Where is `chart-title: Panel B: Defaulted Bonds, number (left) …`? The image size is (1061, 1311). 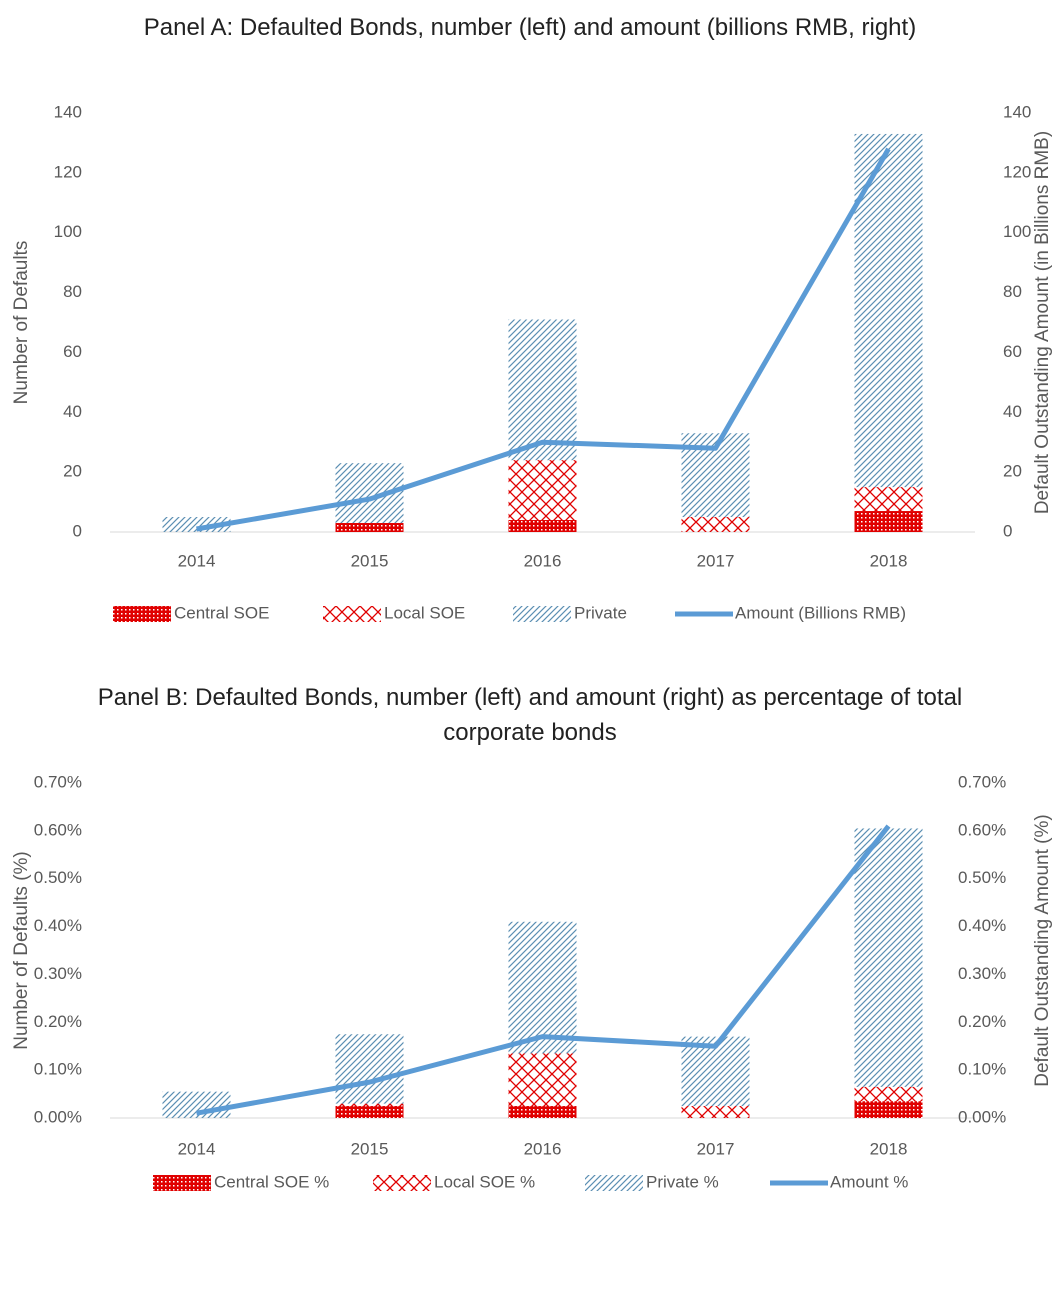
chart-title: Panel B: Defaulted Bonds, number (left) … is located at coordinates (530, 715).